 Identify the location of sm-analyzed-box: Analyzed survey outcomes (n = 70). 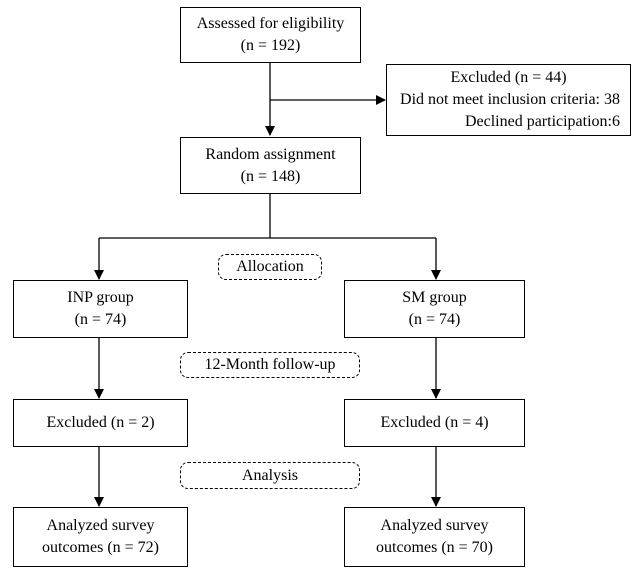
(434, 537).